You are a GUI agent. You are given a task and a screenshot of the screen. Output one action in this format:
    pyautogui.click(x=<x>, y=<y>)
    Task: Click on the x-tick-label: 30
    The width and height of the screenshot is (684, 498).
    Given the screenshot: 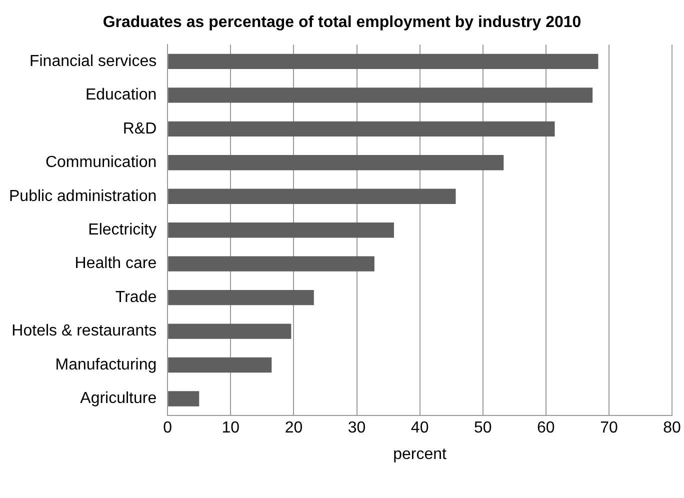 What is the action you would take?
    pyautogui.click(x=357, y=428)
    